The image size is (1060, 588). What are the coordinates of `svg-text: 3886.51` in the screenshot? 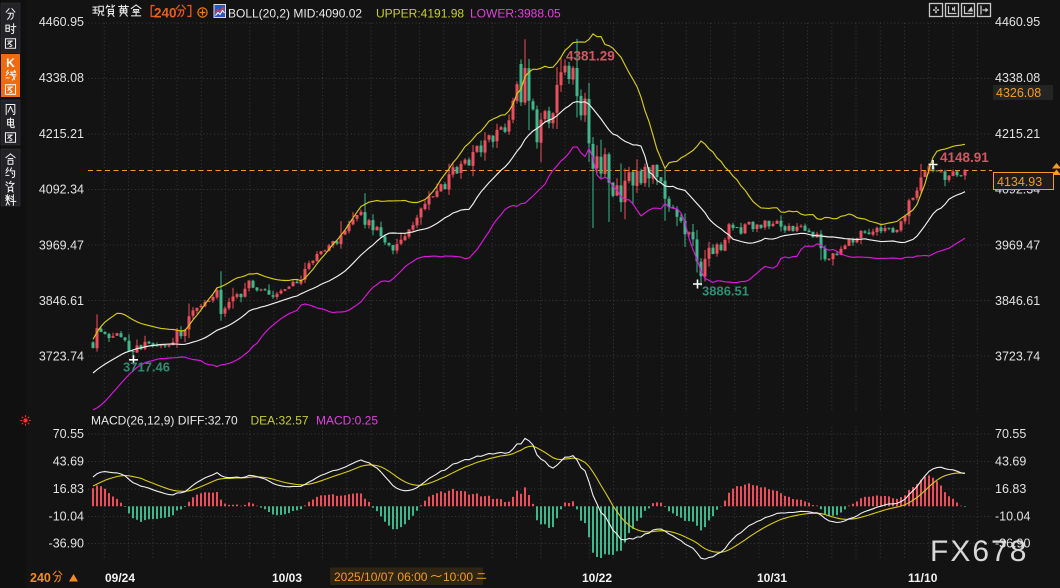 It's located at (725, 291).